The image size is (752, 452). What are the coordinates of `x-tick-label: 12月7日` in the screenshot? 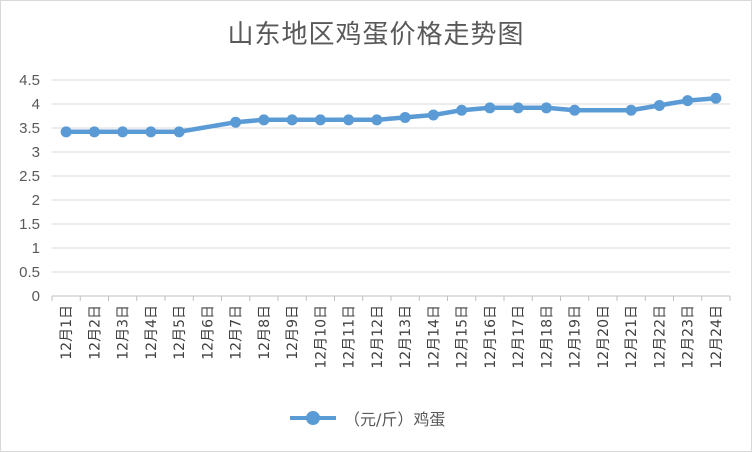 It's located at (237, 332).